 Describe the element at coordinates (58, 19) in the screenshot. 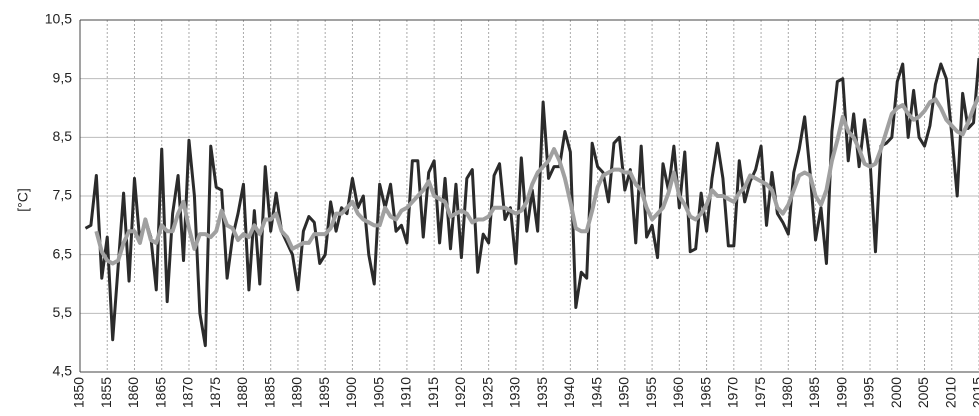

I see `y-tick-label: 10,5` at that location.